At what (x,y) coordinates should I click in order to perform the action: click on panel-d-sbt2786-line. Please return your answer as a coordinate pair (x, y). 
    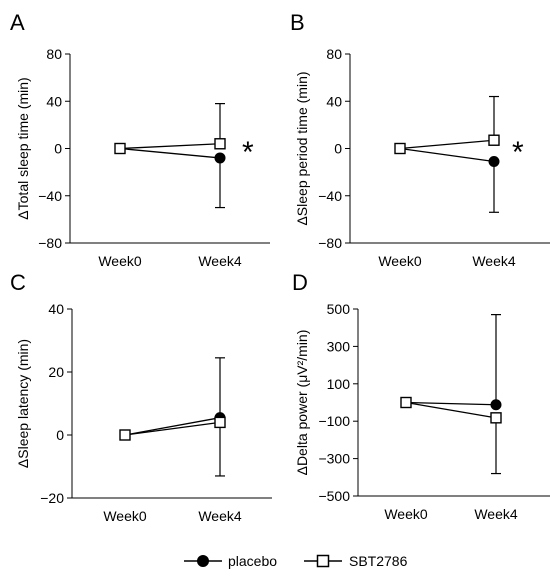
    Looking at the image, I should click on (451, 410).